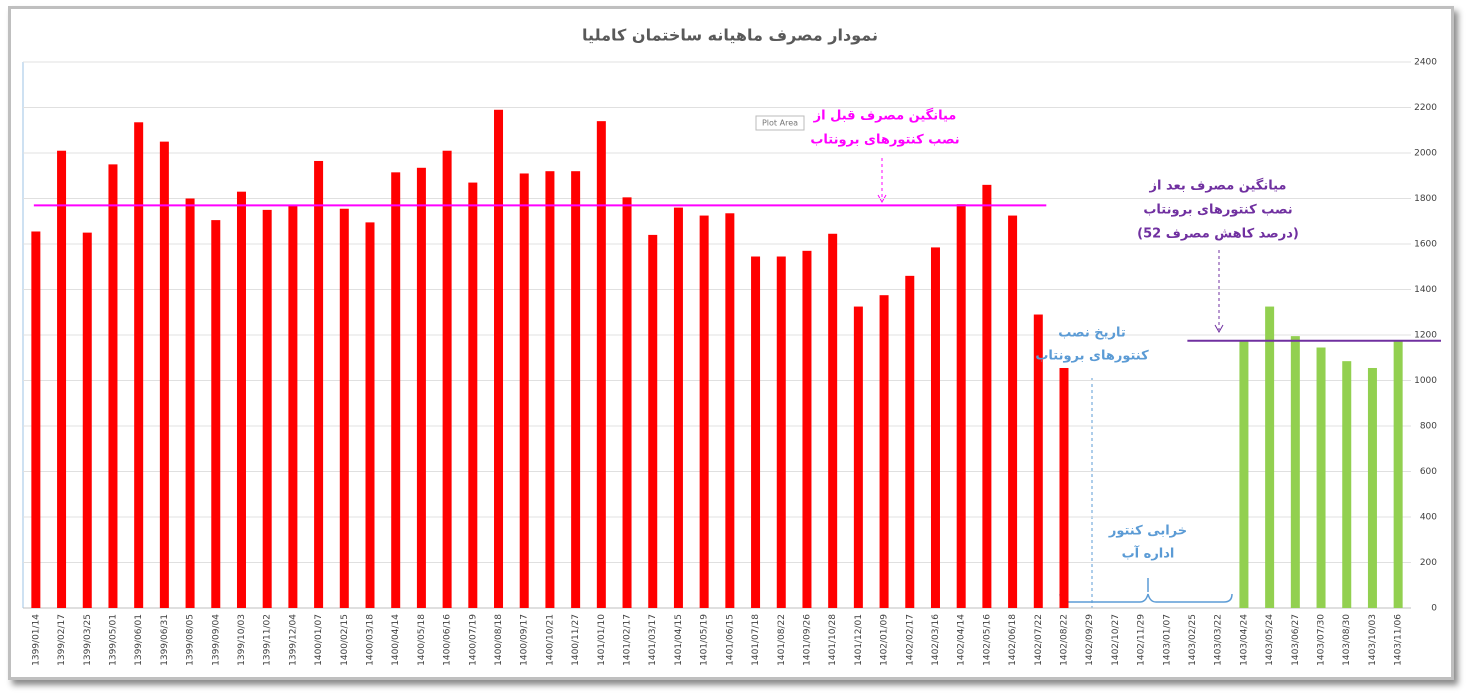 The image size is (1473, 696). I want to click on y-tick-label: 2400, so click(1425, 63).